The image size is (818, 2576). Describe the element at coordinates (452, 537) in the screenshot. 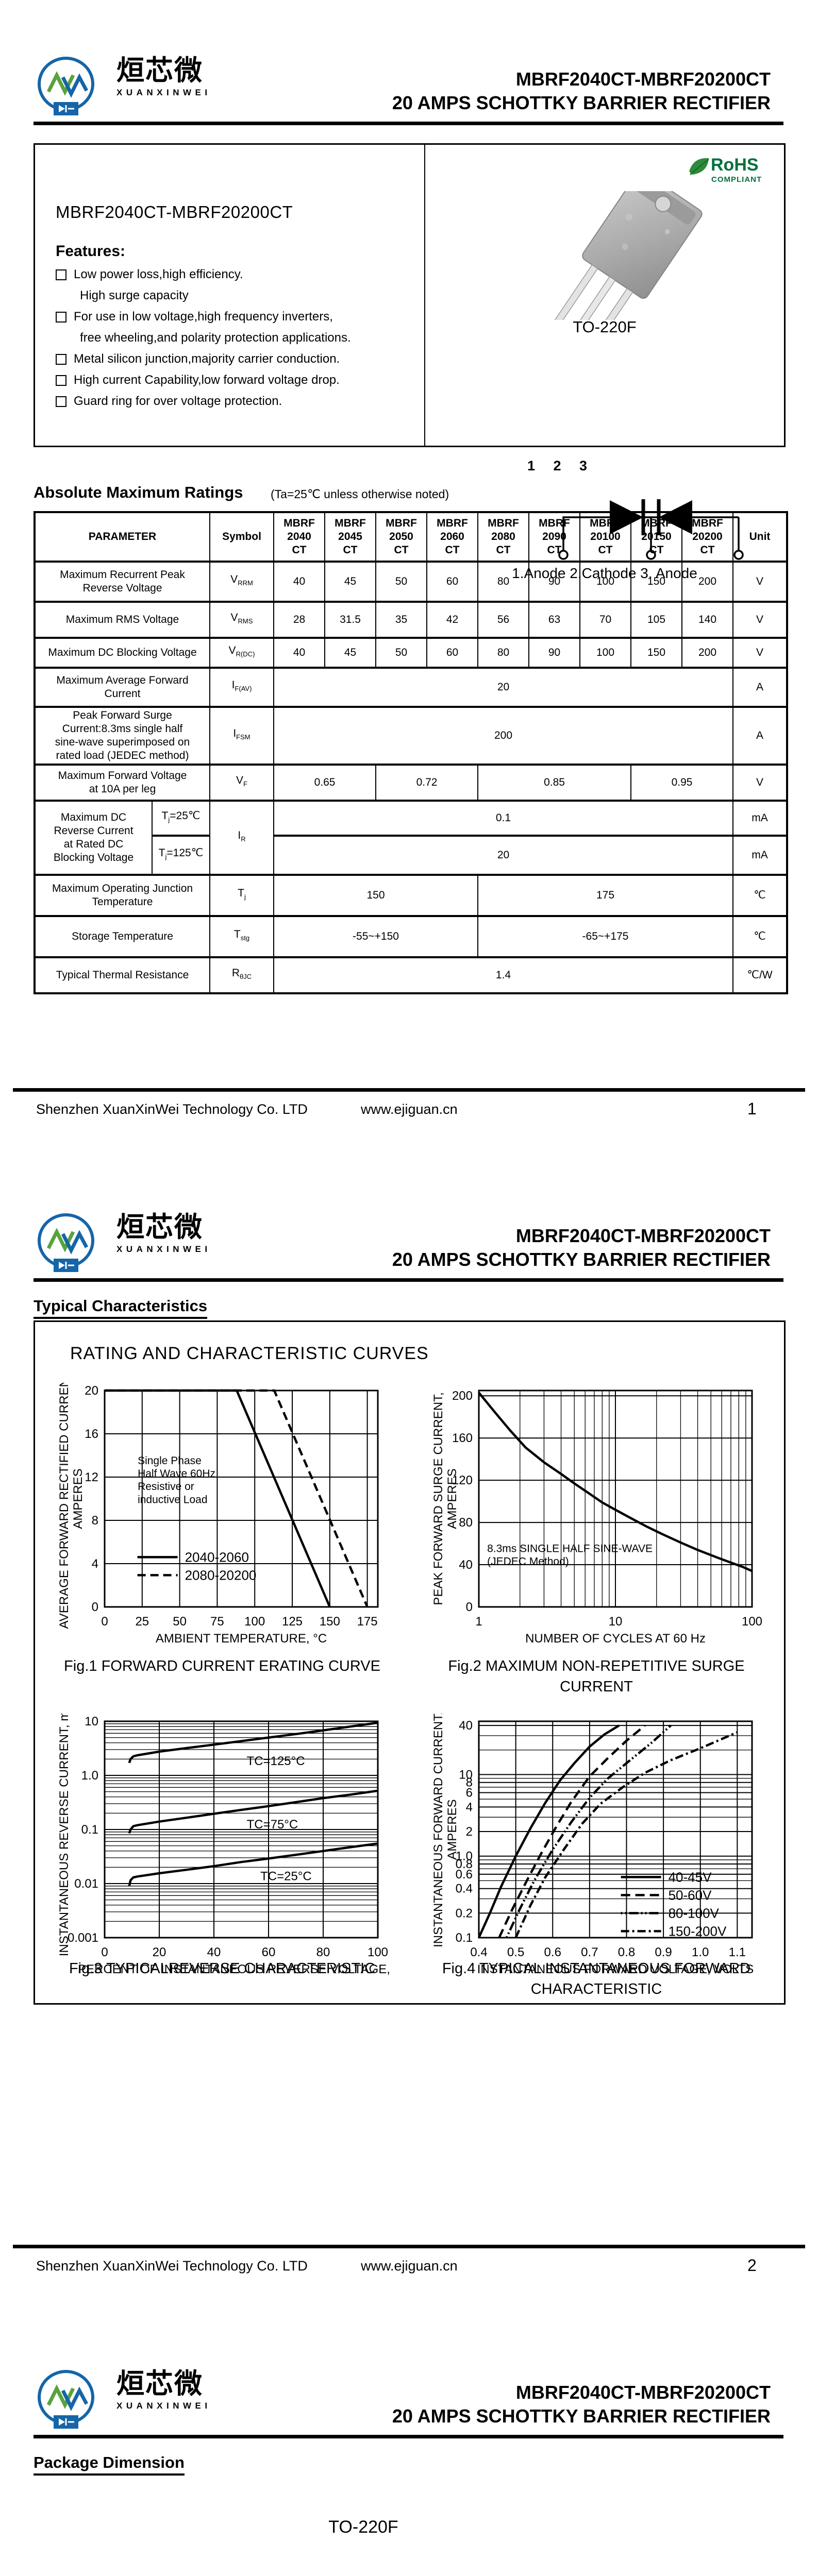

I see `table-cell: MBRF 2060 CT` at that location.